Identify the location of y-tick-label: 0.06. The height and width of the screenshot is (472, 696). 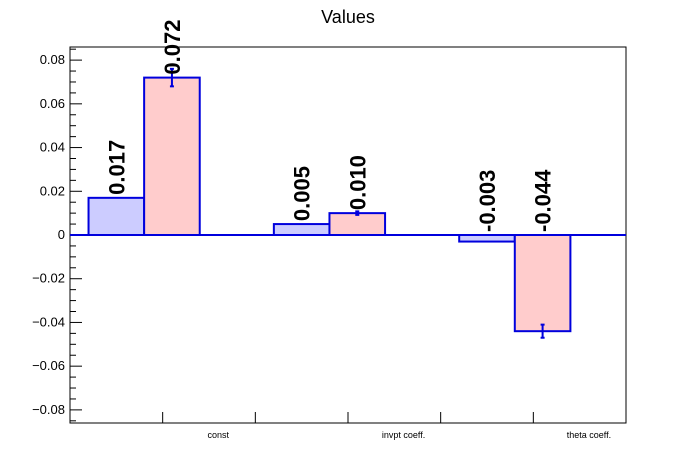
(52, 103).